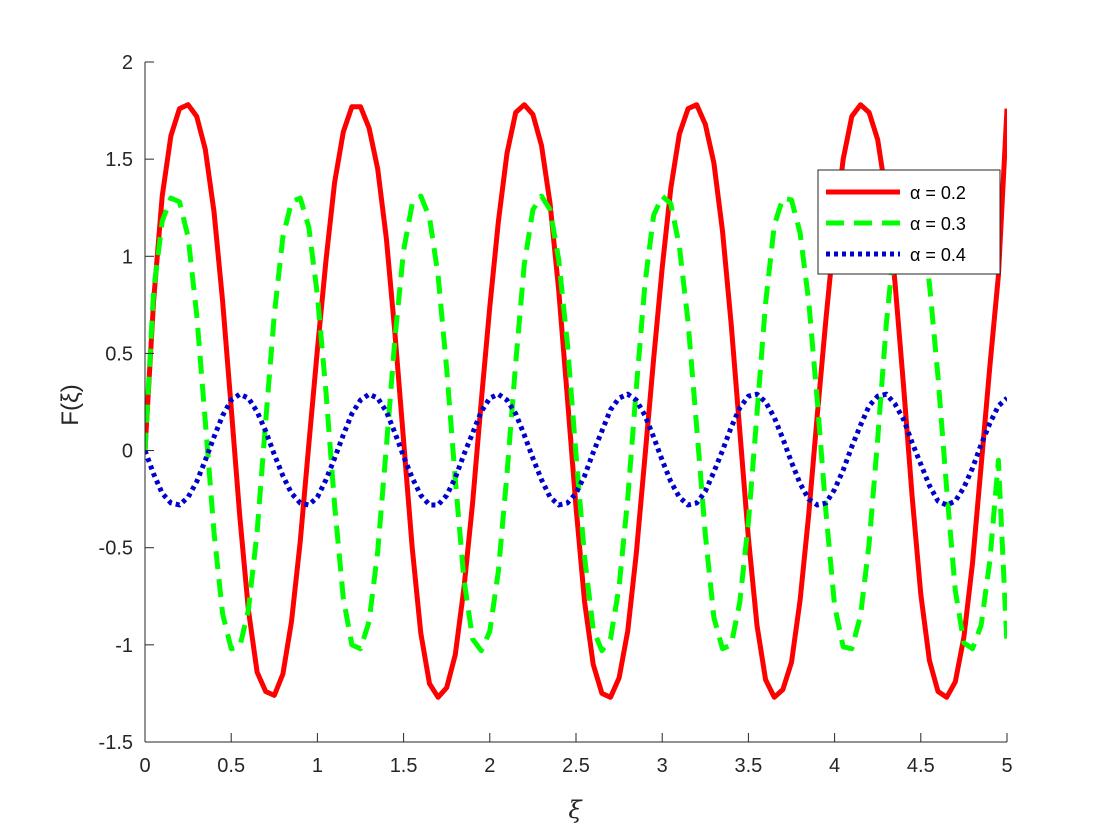 Image resolution: width=1112 pixels, height=834 pixels. I want to click on legend-label-3: α = 0.4, so click(938, 255).